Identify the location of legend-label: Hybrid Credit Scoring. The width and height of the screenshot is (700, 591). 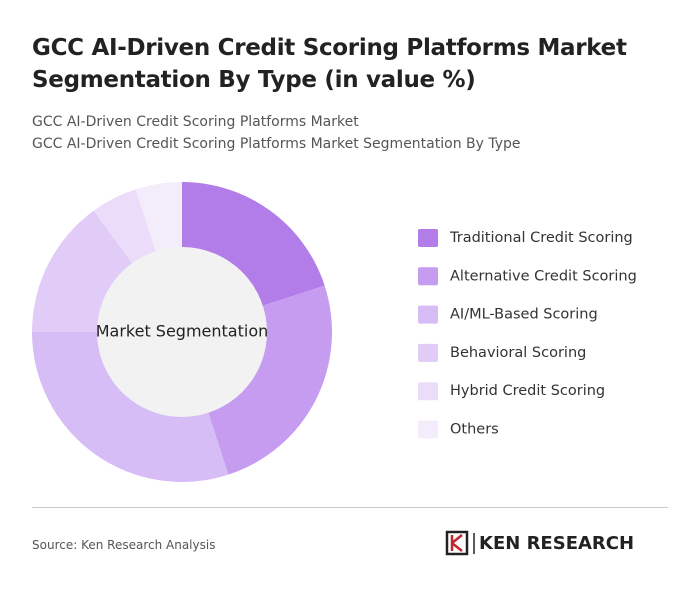
(527, 391).